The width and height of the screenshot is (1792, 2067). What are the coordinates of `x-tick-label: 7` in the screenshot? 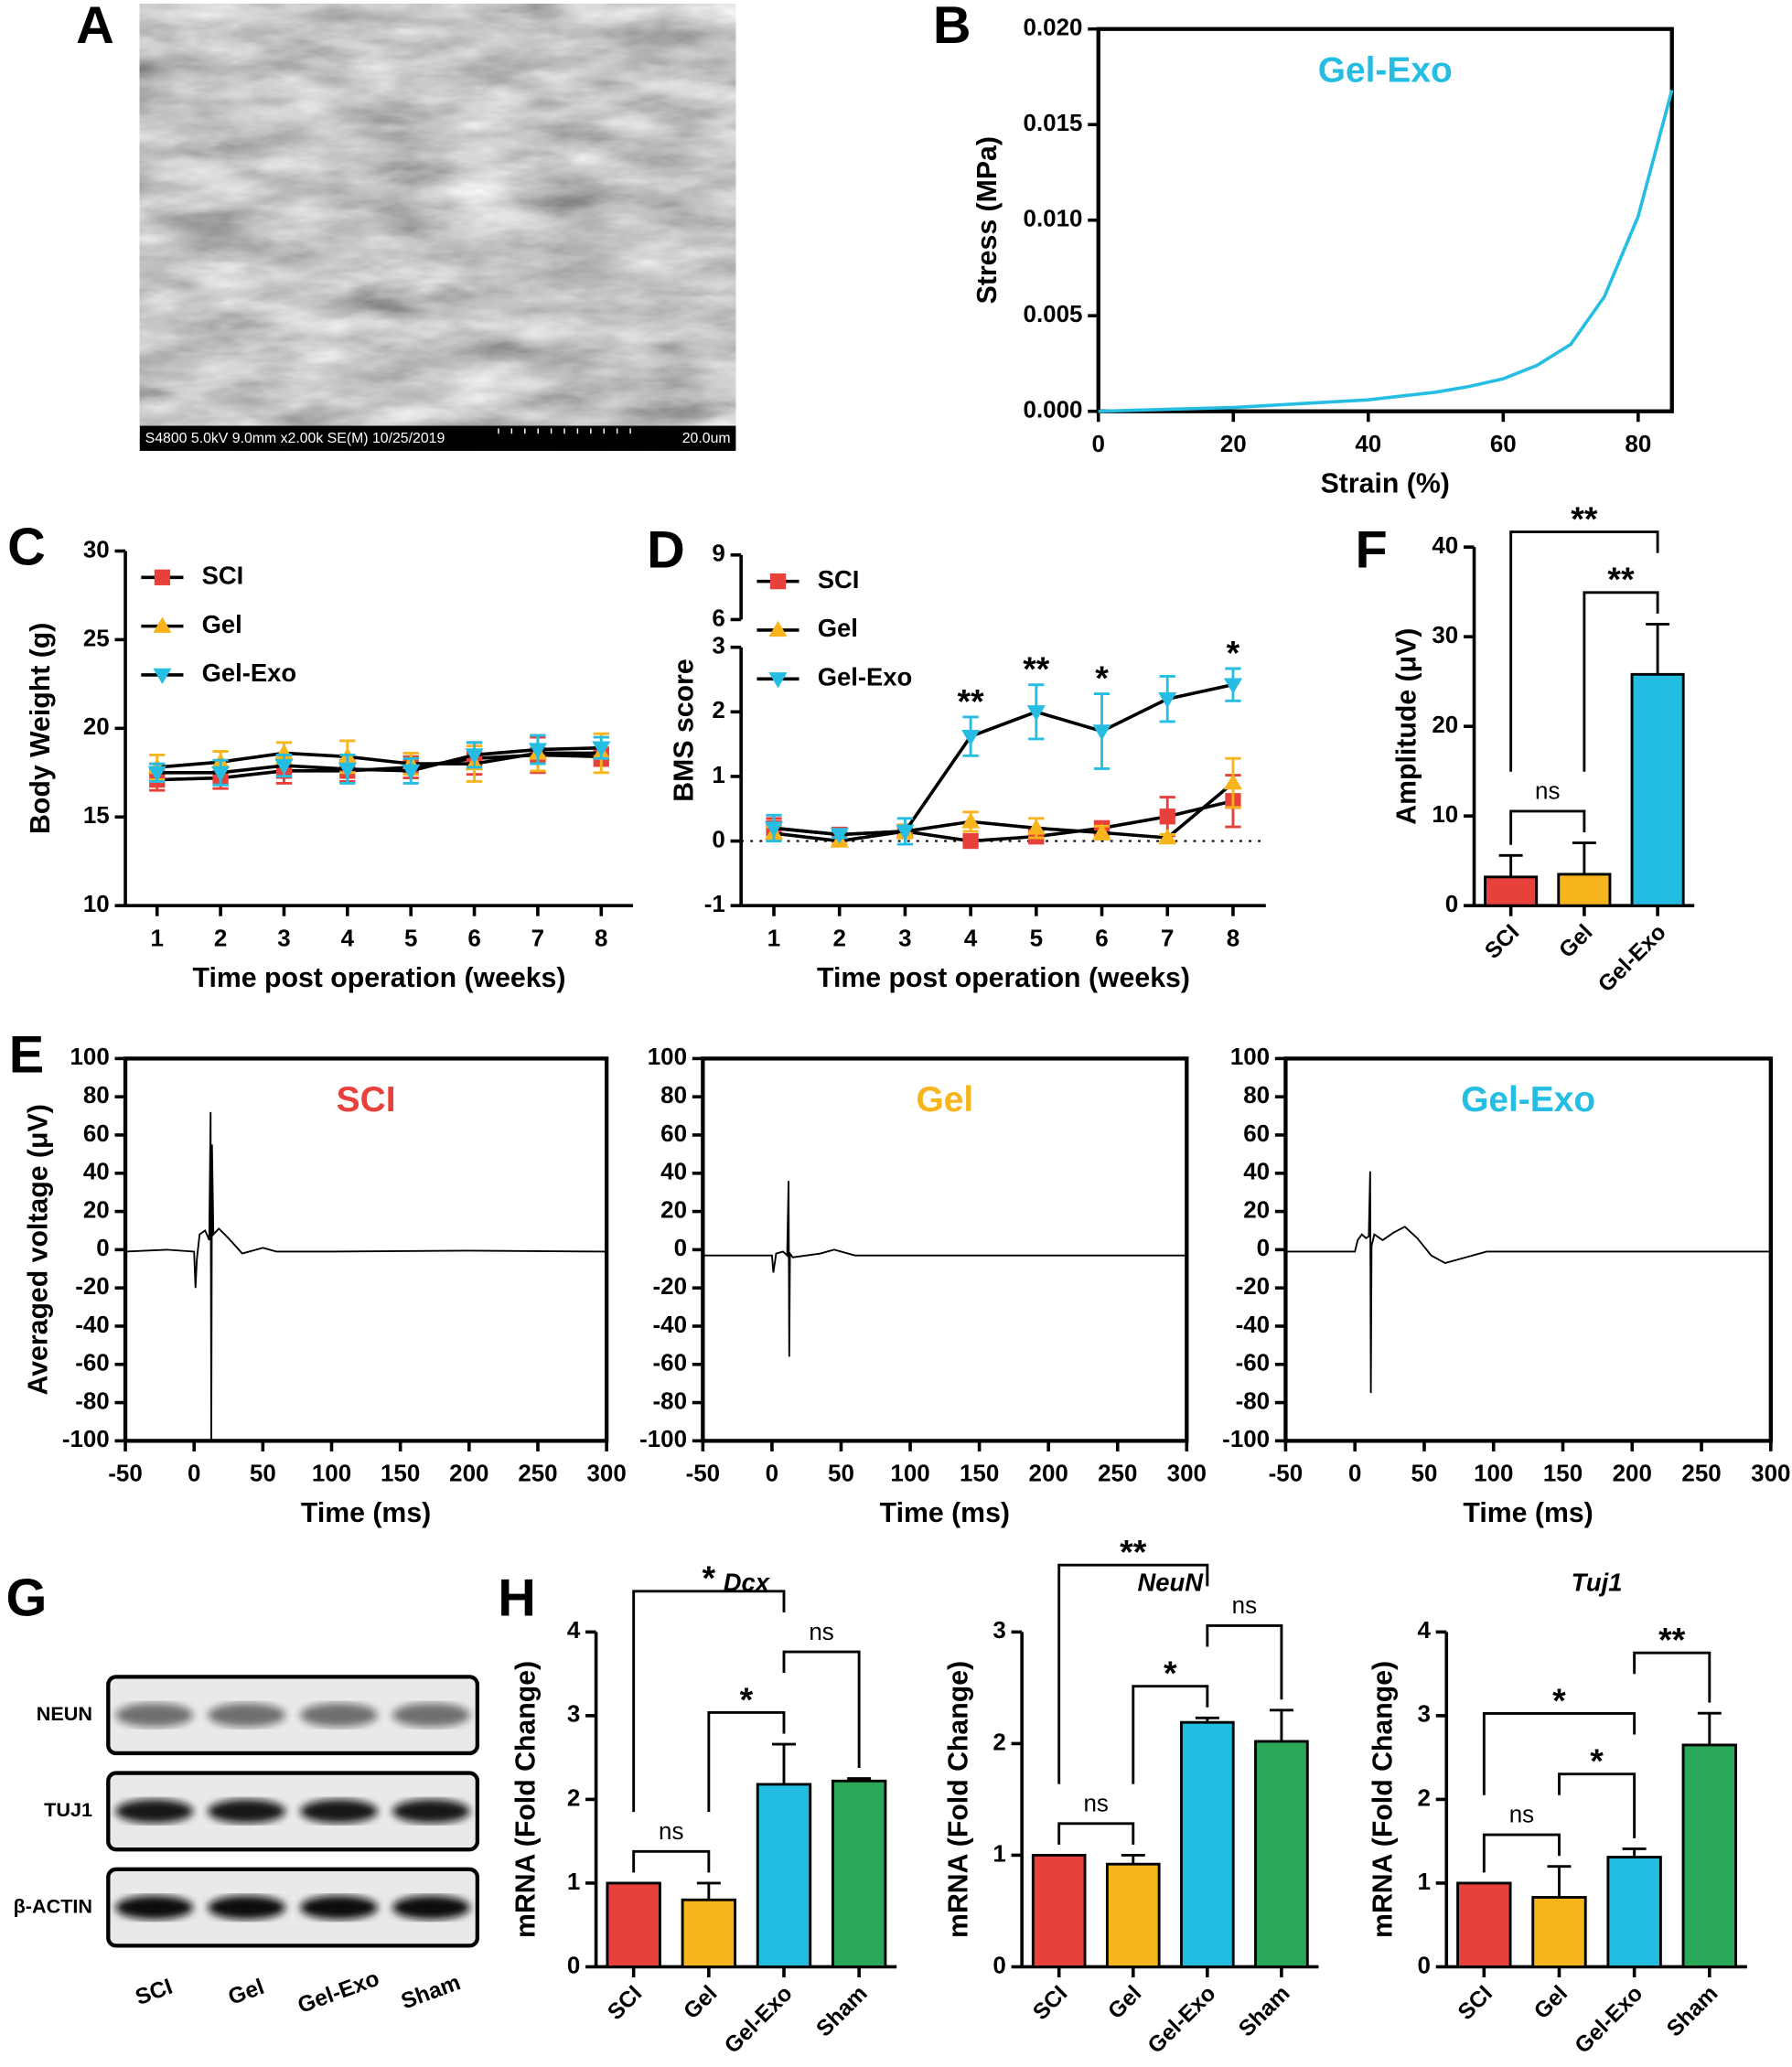 It's located at (1167, 939).